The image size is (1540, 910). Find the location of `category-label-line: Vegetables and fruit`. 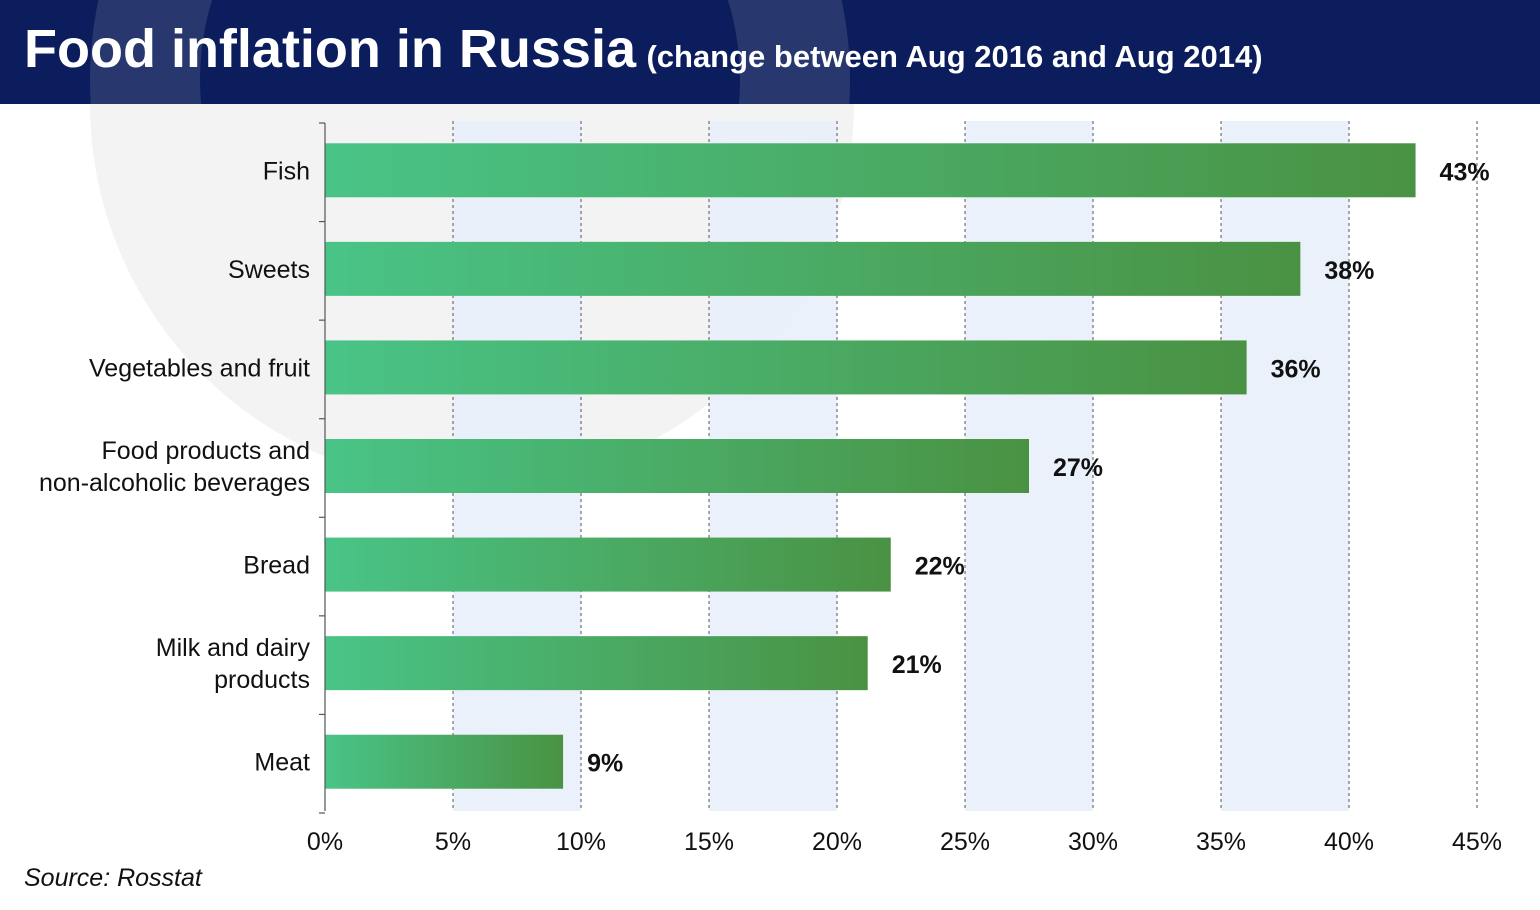

category-label-line: Vegetables and fruit is located at coordinates (199, 368).